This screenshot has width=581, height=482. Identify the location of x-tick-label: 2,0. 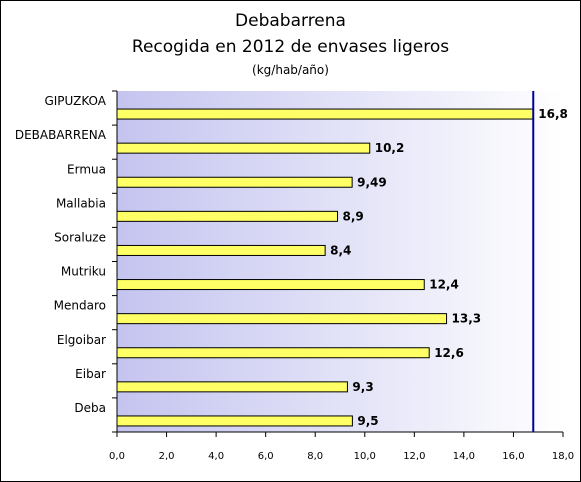
(167, 456).